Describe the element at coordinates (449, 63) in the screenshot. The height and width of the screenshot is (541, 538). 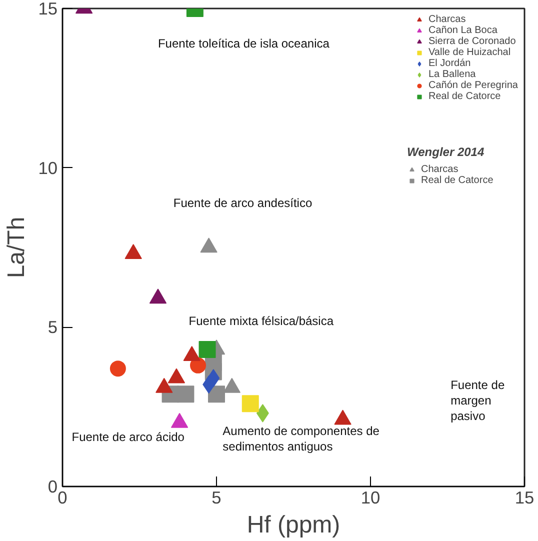
I see `legend-label: El Jordán` at that location.